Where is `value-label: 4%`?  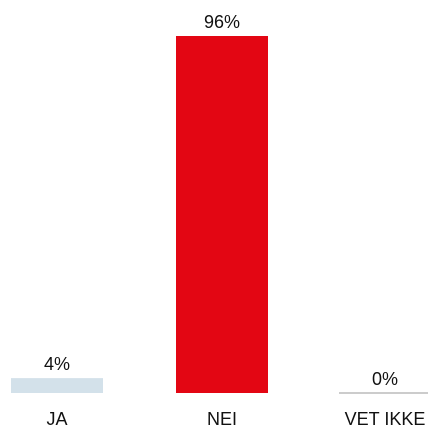
value-label: 4% is located at coordinates (57, 364).